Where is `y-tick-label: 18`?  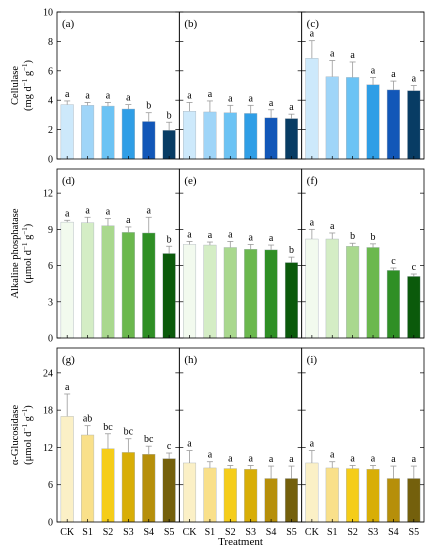 y-tick-label: 18 is located at coordinates (48, 411).